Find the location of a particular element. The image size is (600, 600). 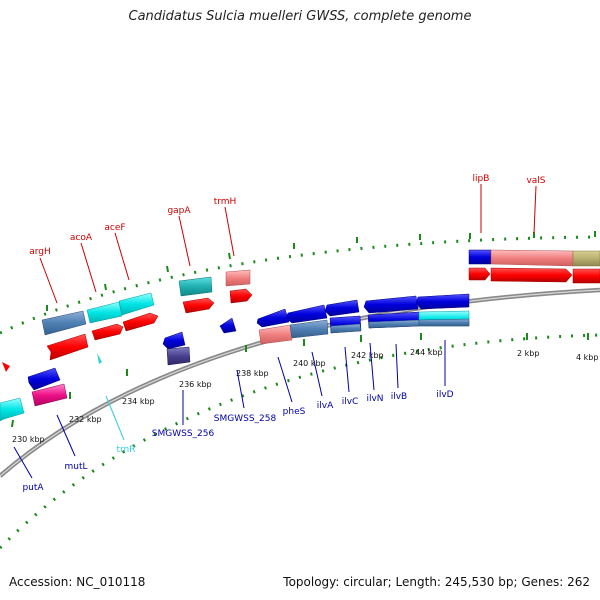

leader-ilvC is located at coordinates (347, 369).